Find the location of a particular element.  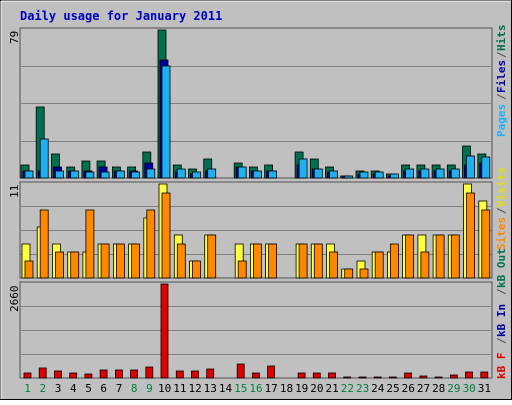

day-label-29: 29 is located at coordinates (453, 388).